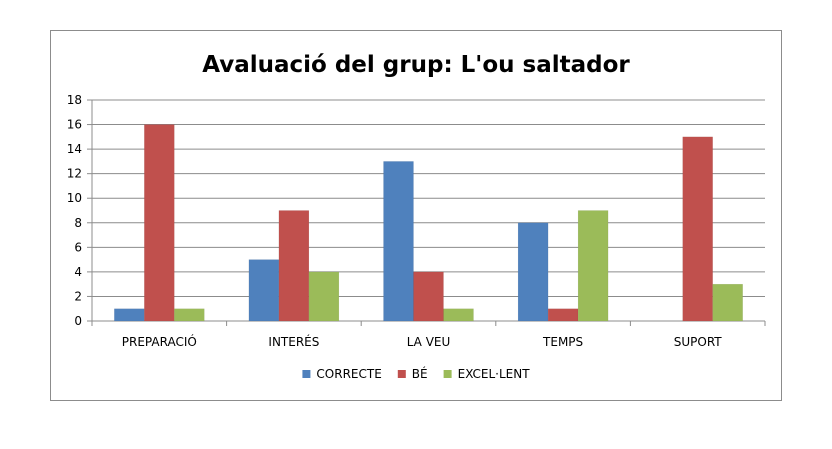  Describe the element at coordinates (74, 198) in the screenshot. I see `y-tick-label: 10` at that location.